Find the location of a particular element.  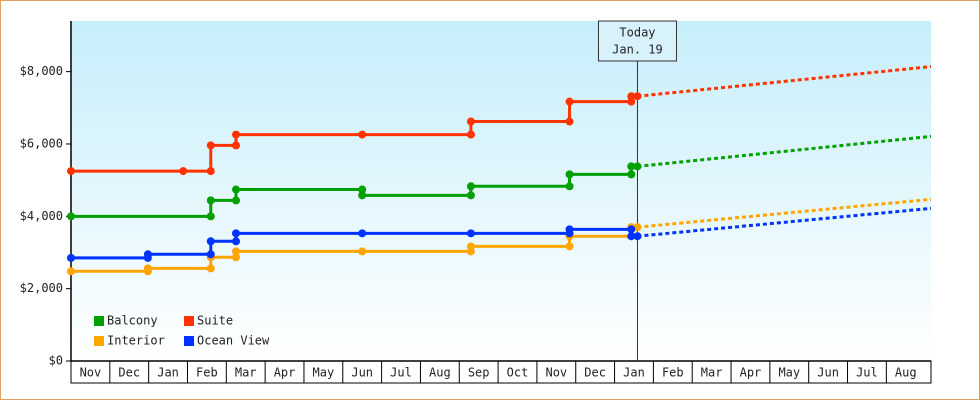

today-box is located at coordinates (637, 41).